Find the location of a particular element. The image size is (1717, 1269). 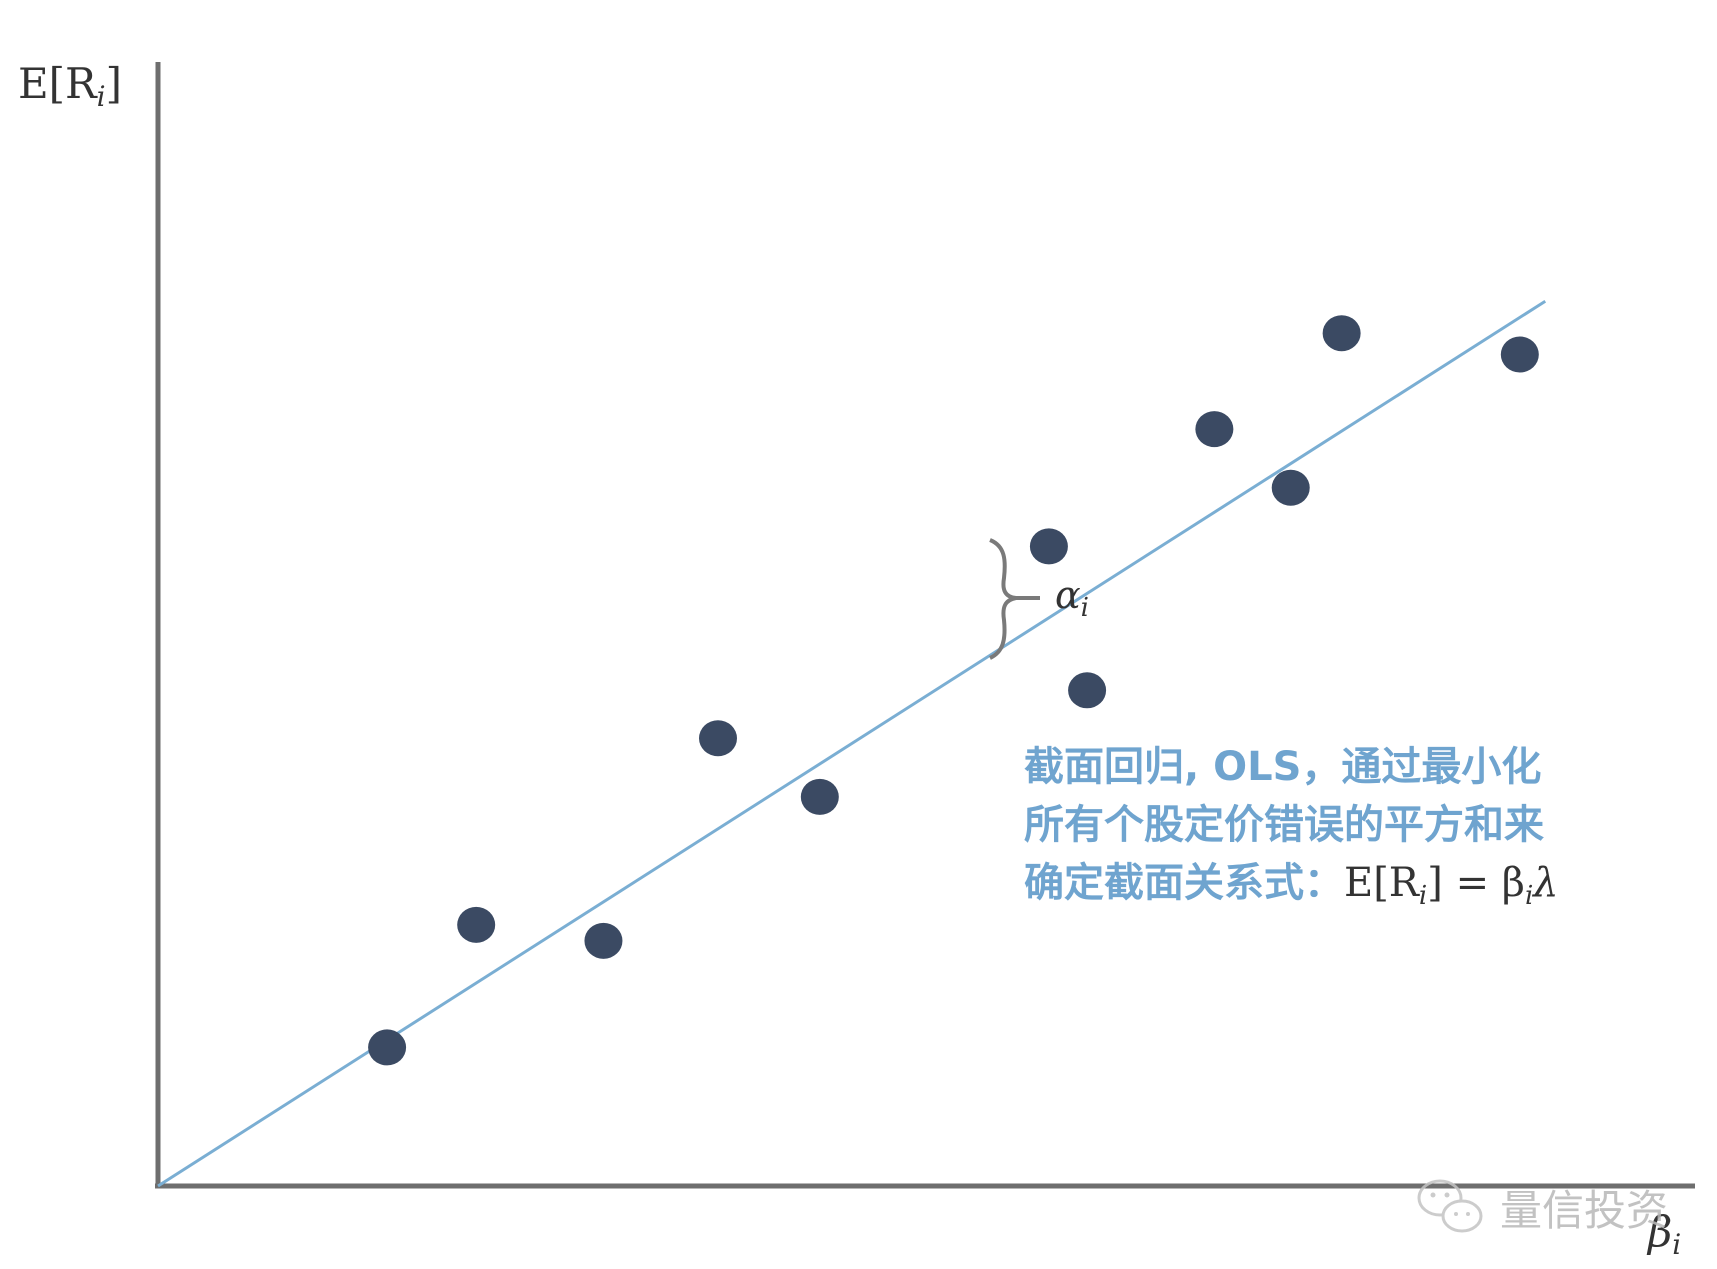

equation-sub-i-2: i is located at coordinates (1529, 896).